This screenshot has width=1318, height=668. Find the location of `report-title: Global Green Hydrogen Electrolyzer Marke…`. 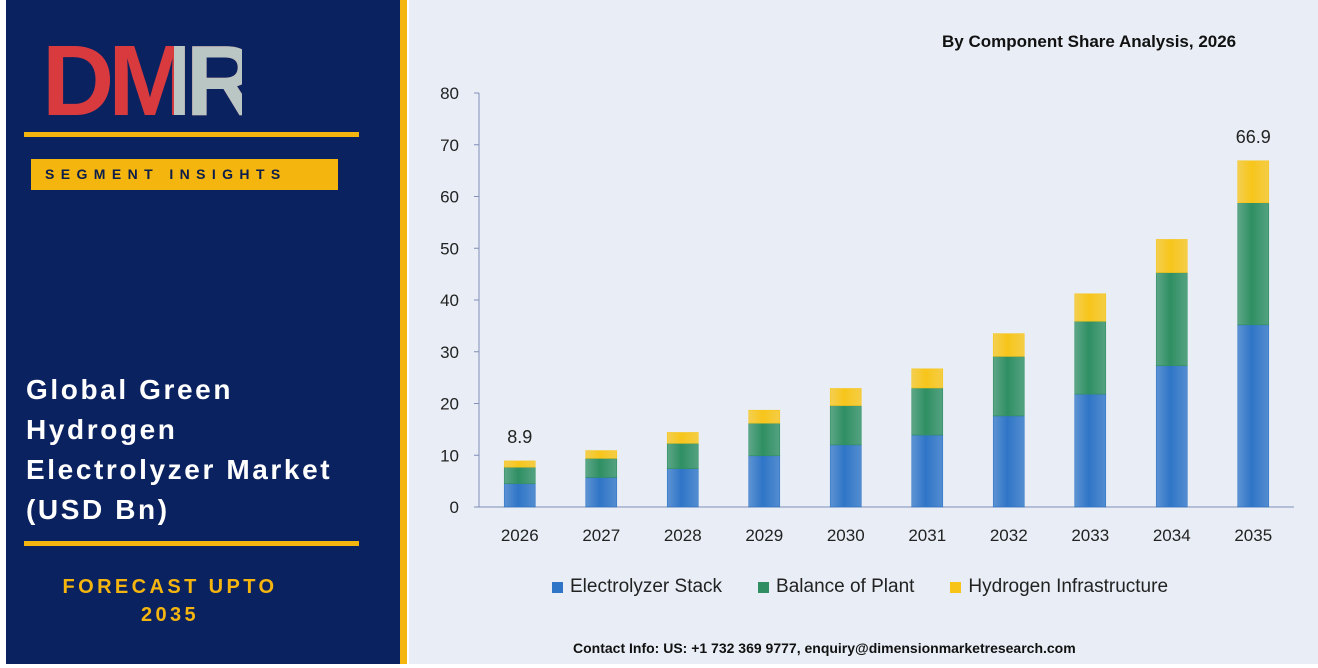

report-title: Global Green Hydrogen Electrolyzer Marke… is located at coordinates (211, 450).